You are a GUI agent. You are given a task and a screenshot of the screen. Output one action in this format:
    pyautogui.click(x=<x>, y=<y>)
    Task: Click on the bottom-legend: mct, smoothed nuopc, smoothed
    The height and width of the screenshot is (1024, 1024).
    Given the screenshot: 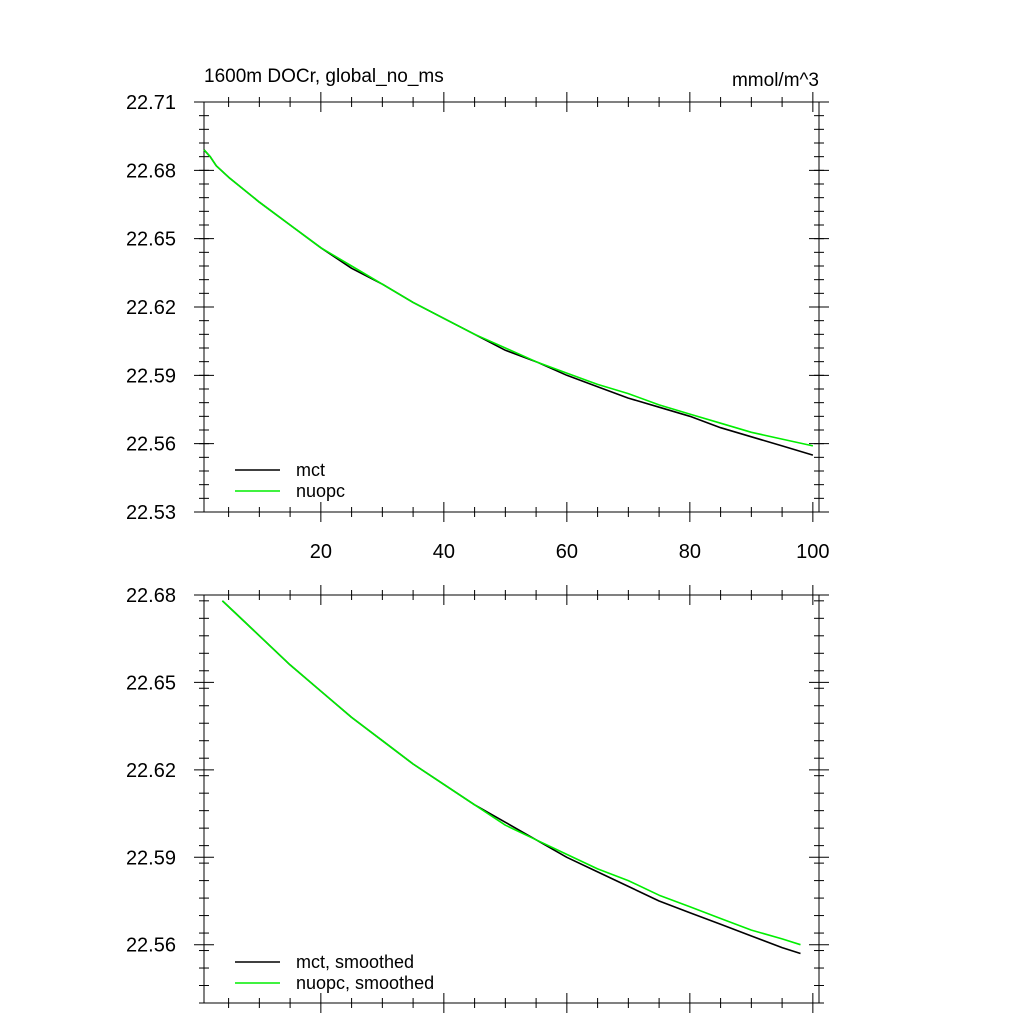 What is the action you would take?
    pyautogui.click(x=334, y=972)
    